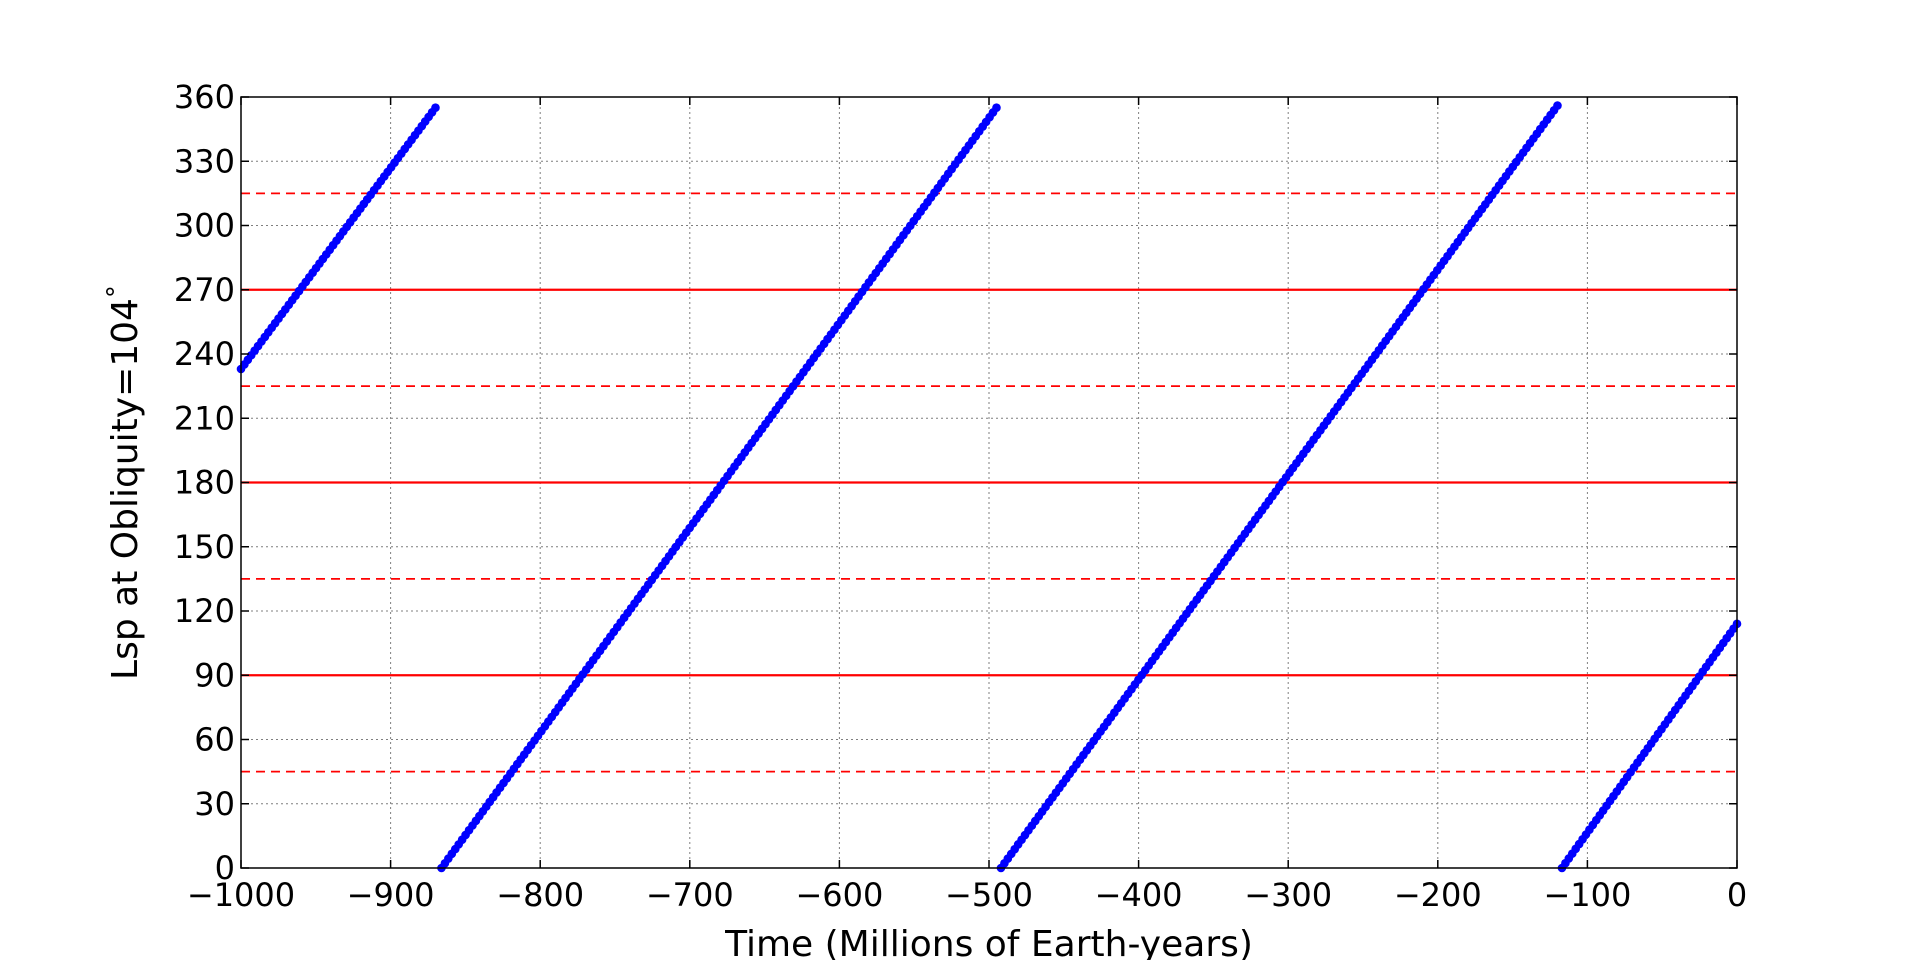 The width and height of the screenshot is (1920, 960). I want to click on x-tick-label: −200, so click(1438, 895).